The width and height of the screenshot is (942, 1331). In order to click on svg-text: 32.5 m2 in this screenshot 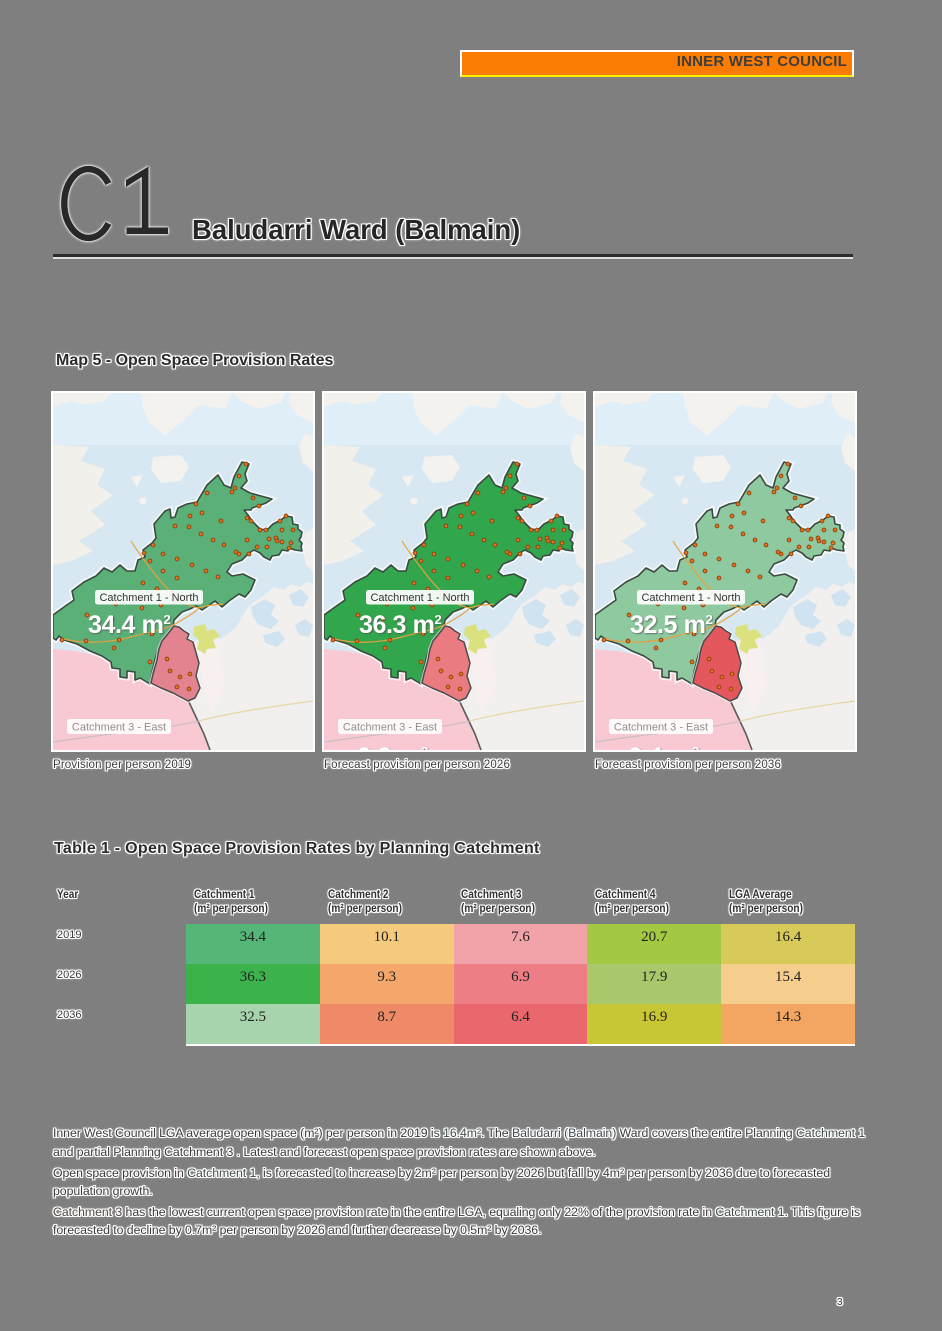, I will do `click(671, 625)`.